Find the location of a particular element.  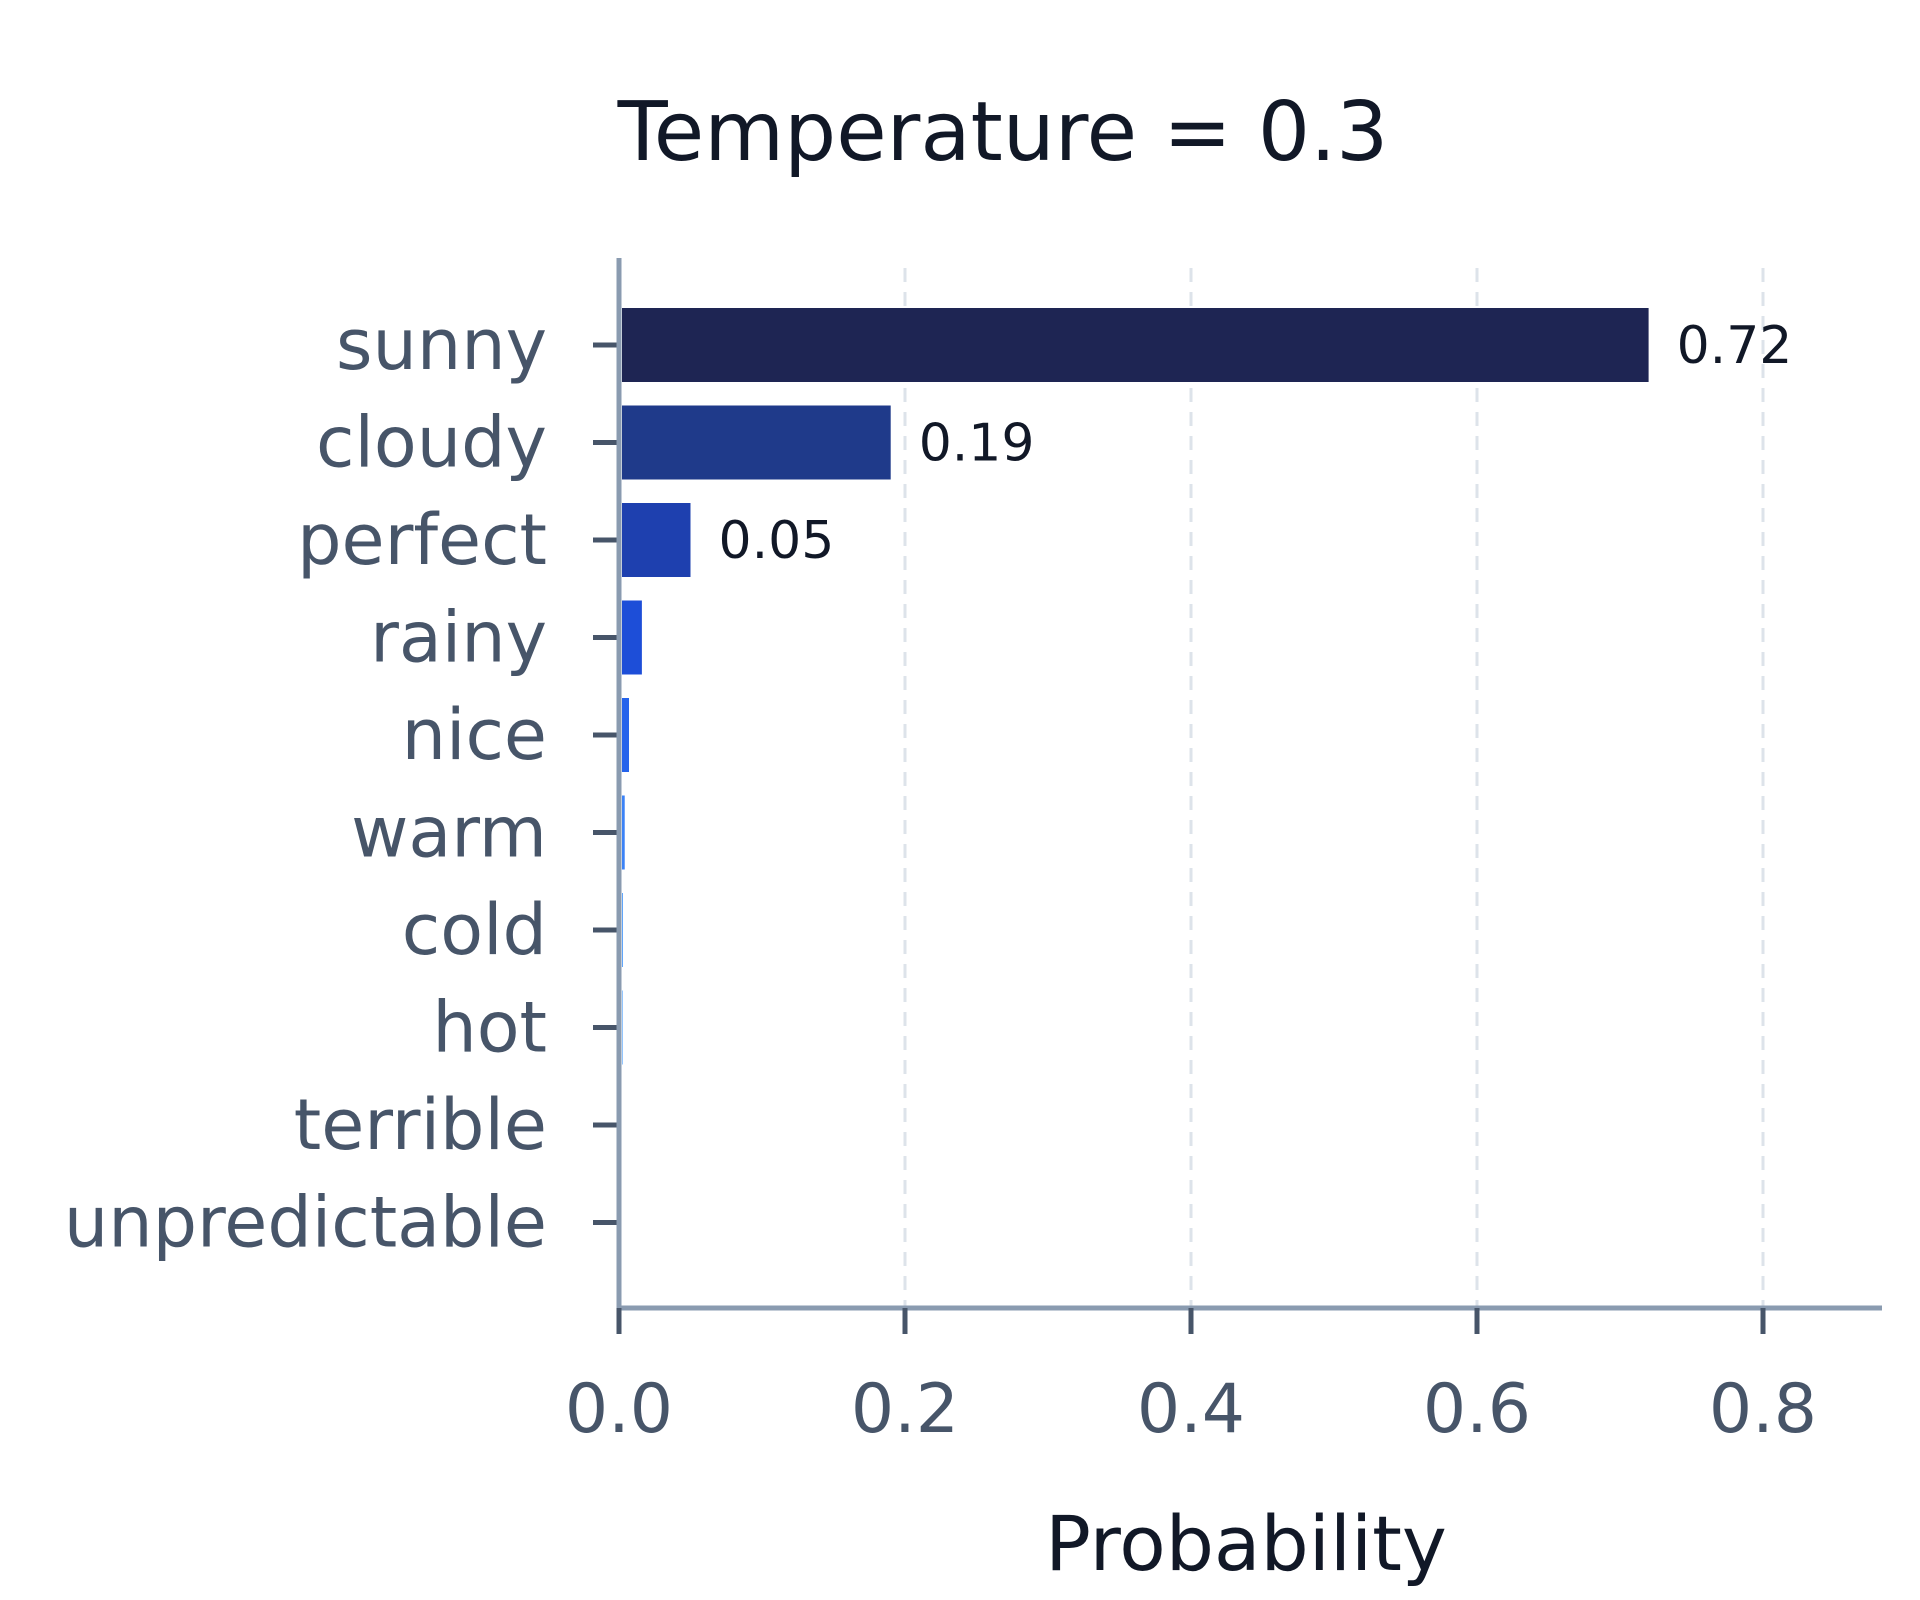

category-label-nice: nice is located at coordinates (474, 735).